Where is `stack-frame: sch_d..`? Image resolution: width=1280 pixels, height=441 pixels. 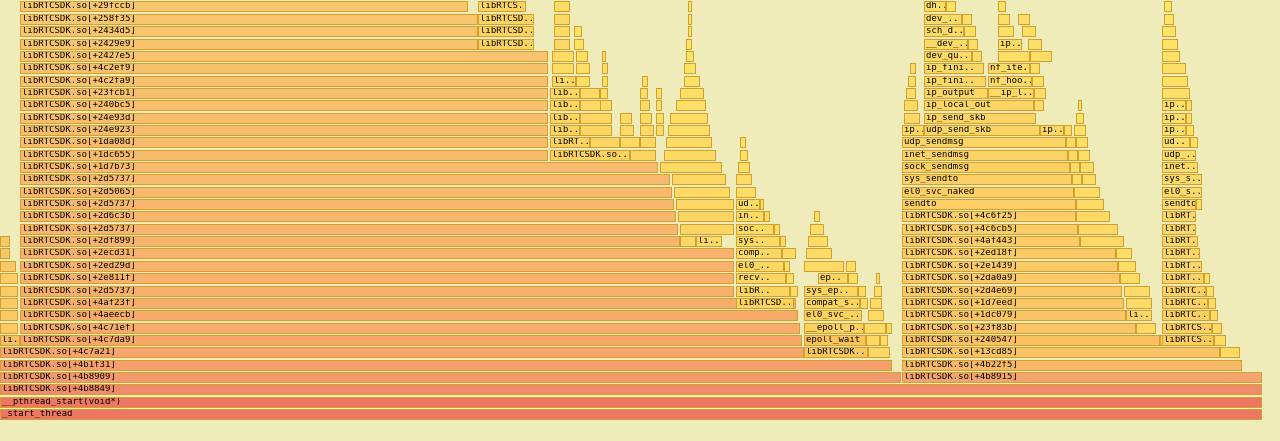
stack-frame: sch_d.. is located at coordinates (944, 31).